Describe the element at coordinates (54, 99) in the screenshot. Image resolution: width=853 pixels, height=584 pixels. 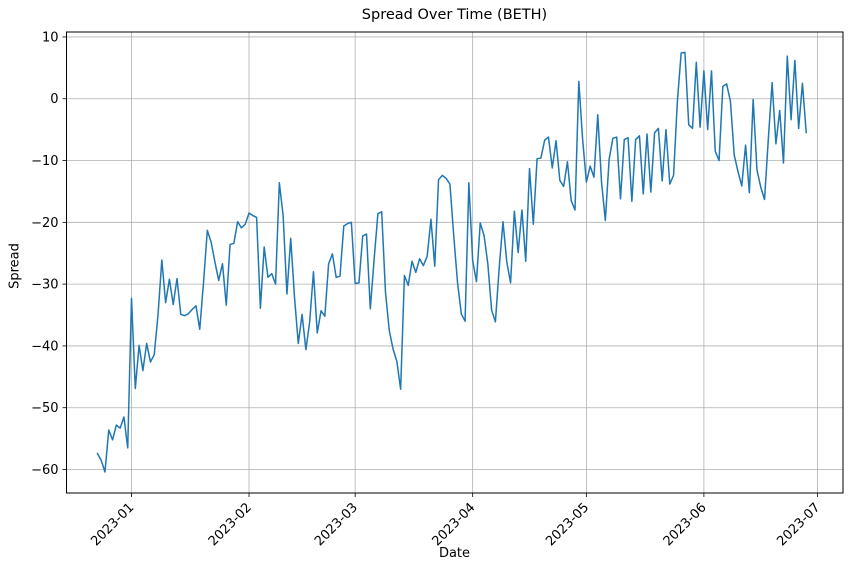
I see `y-tick-label: 0` at that location.